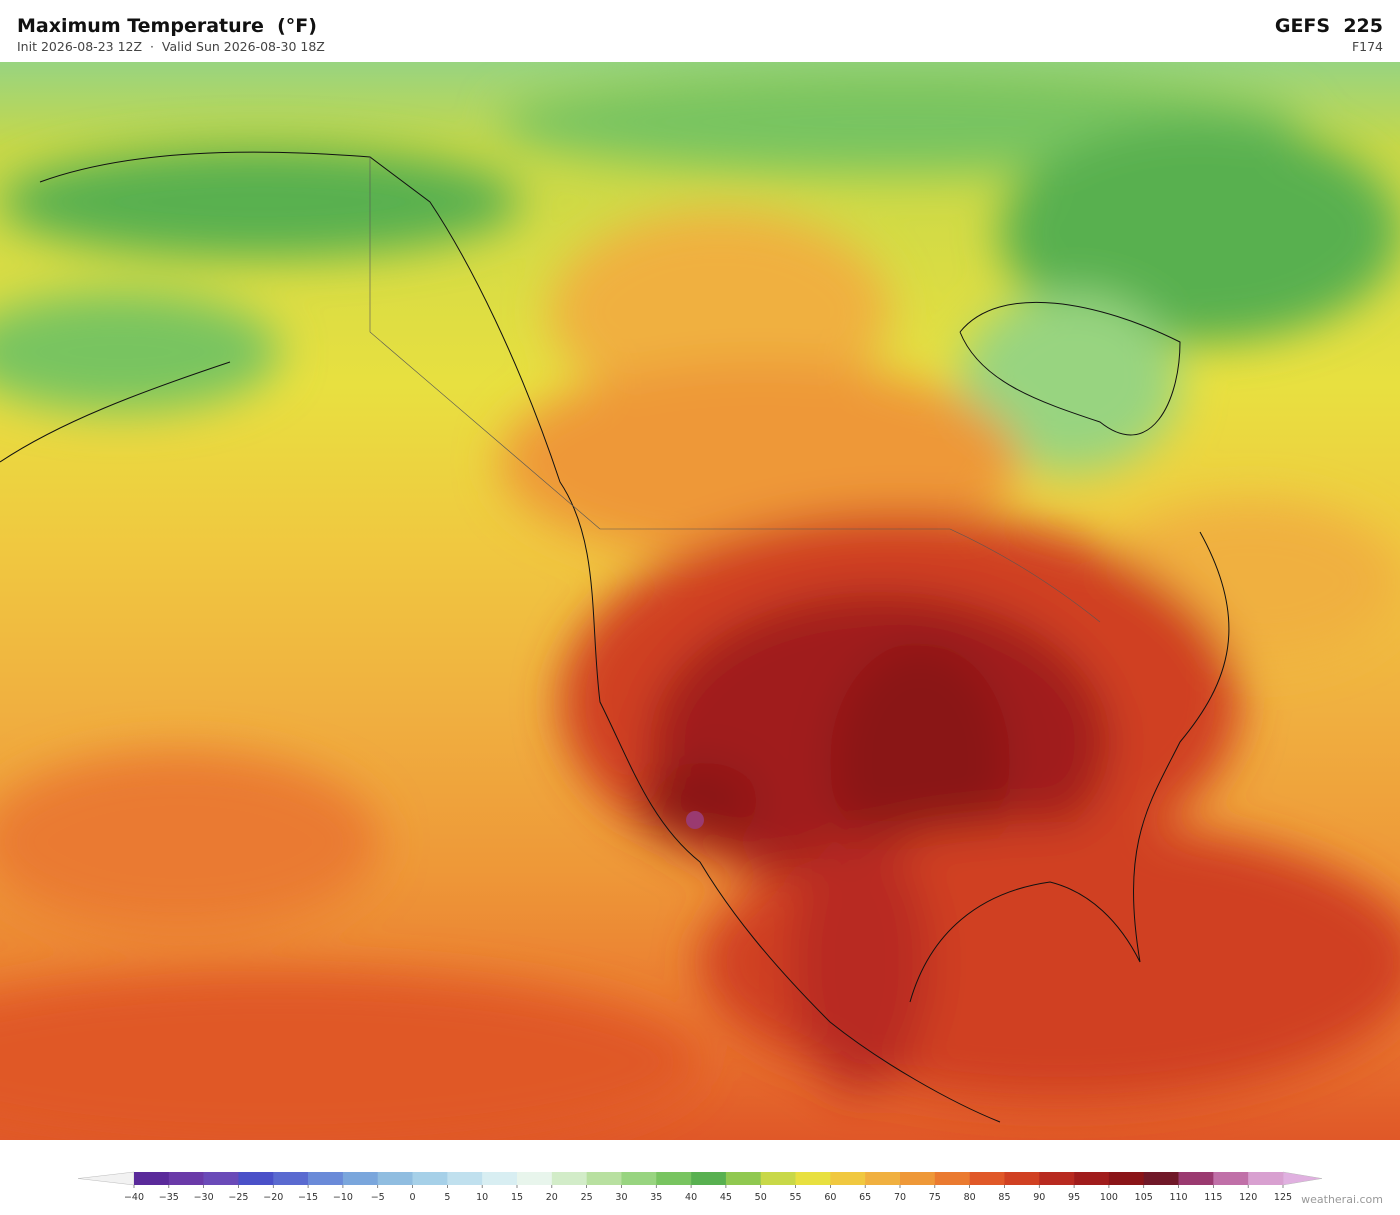 This screenshot has width=1400, height=1215. I want to click on colorbar-tick-label: −25, so click(238, 1197).